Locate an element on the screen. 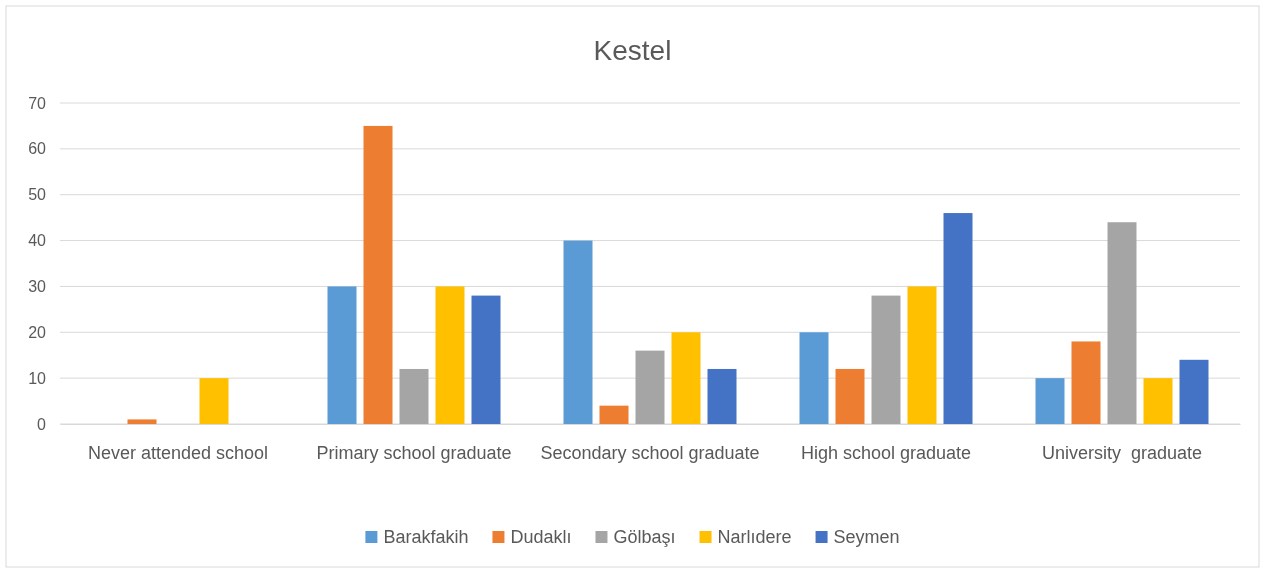 This screenshot has width=1265, height=573. chart-title: Kestel is located at coordinates (632, 50).